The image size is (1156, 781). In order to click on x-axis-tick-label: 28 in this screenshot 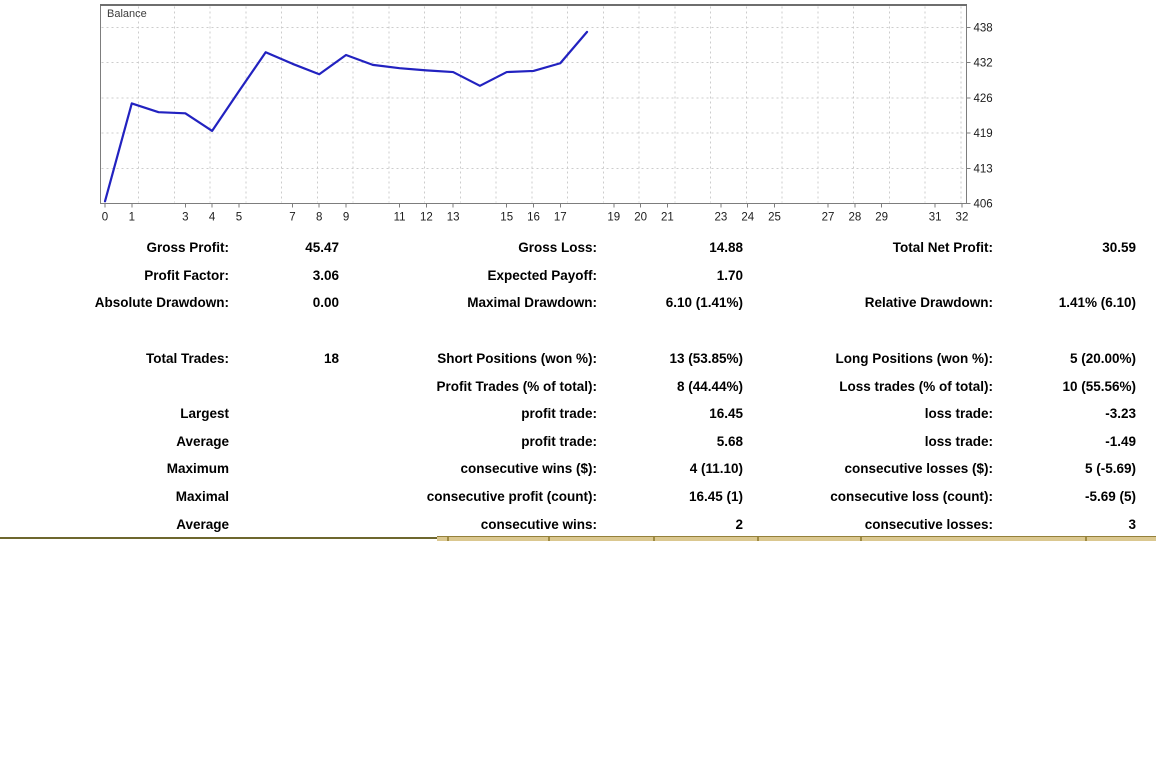, I will do `click(854, 218)`.